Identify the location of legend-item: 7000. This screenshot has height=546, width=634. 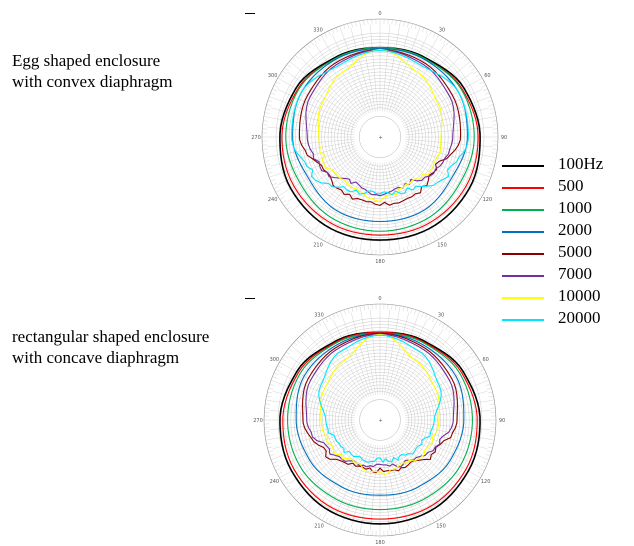
(565, 274).